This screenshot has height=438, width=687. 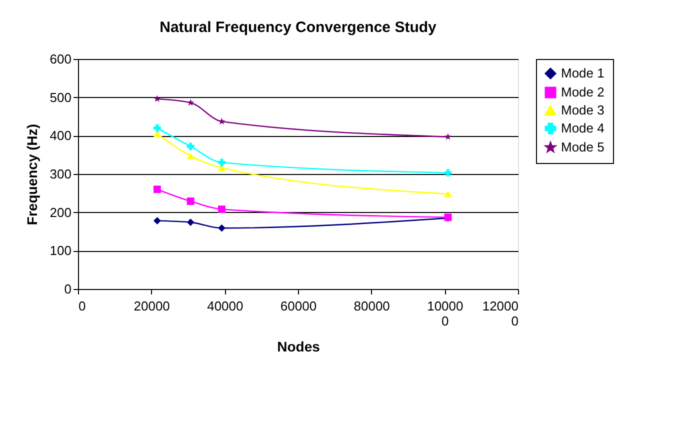 What do you see at coordinates (582, 110) in the screenshot?
I see `legend-label: Mode 3` at bounding box center [582, 110].